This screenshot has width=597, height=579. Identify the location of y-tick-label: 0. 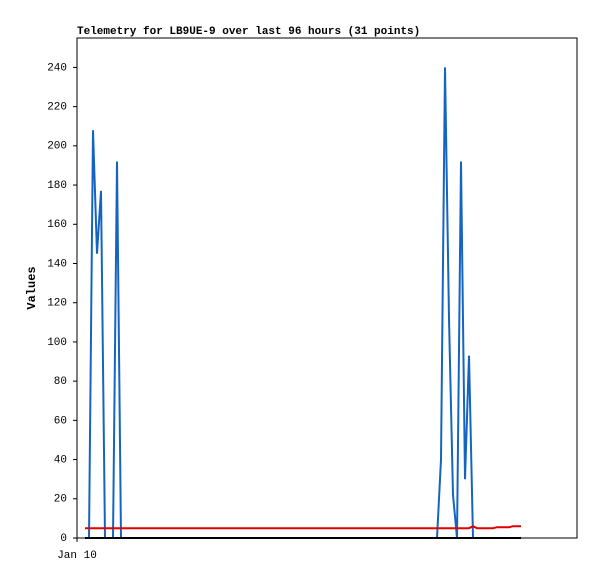
(63, 539).